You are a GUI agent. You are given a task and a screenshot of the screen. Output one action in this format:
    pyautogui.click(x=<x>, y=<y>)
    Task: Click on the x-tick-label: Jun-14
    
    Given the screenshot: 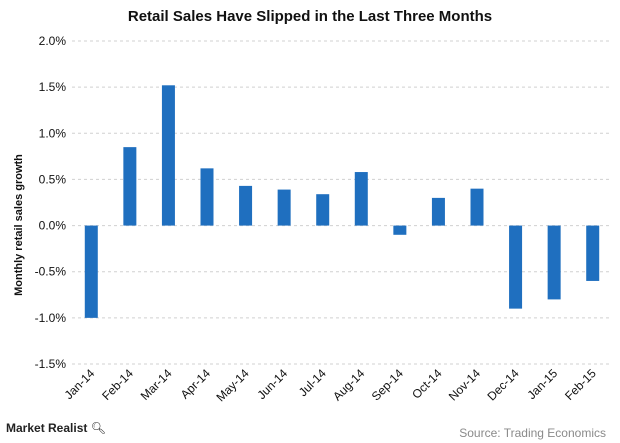 What is the action you would take?
    pyautogui.click(x=272, y=384)
    